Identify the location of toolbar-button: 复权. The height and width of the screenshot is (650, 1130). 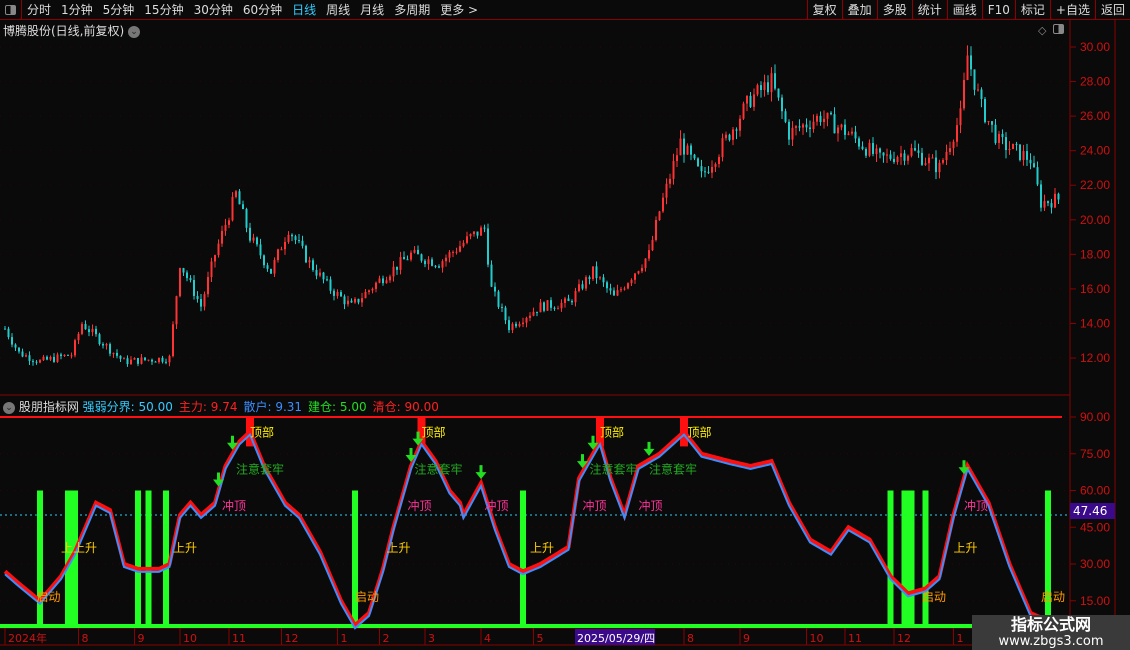
(824, 10).